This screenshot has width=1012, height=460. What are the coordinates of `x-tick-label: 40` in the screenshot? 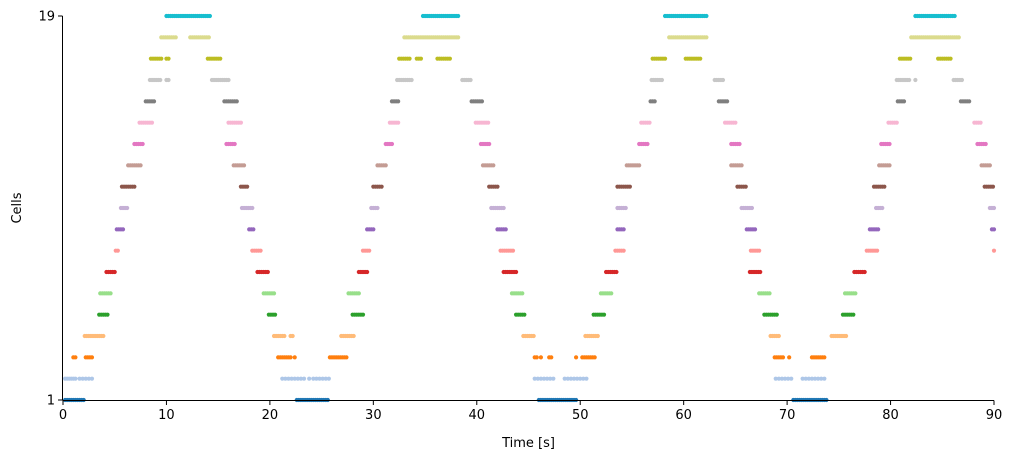 It's located at (477, 415).